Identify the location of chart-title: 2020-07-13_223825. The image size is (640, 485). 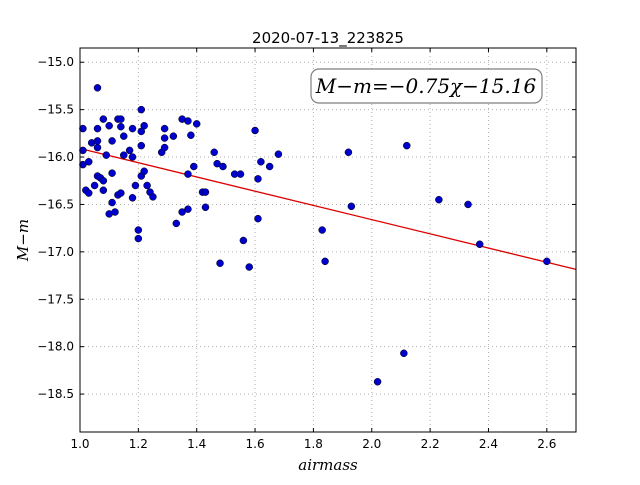
(328, 38).